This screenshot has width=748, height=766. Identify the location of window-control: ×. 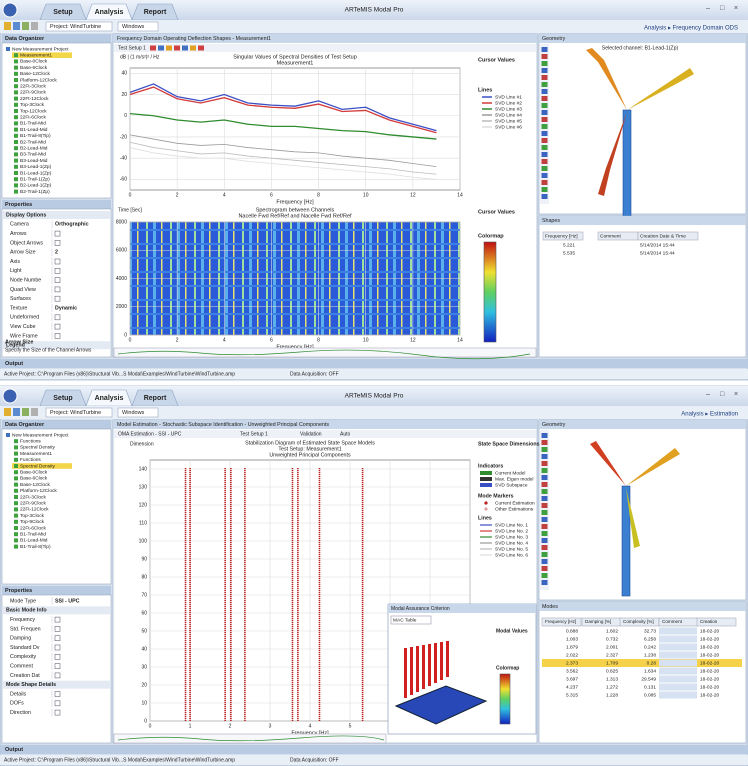
(736, 394).